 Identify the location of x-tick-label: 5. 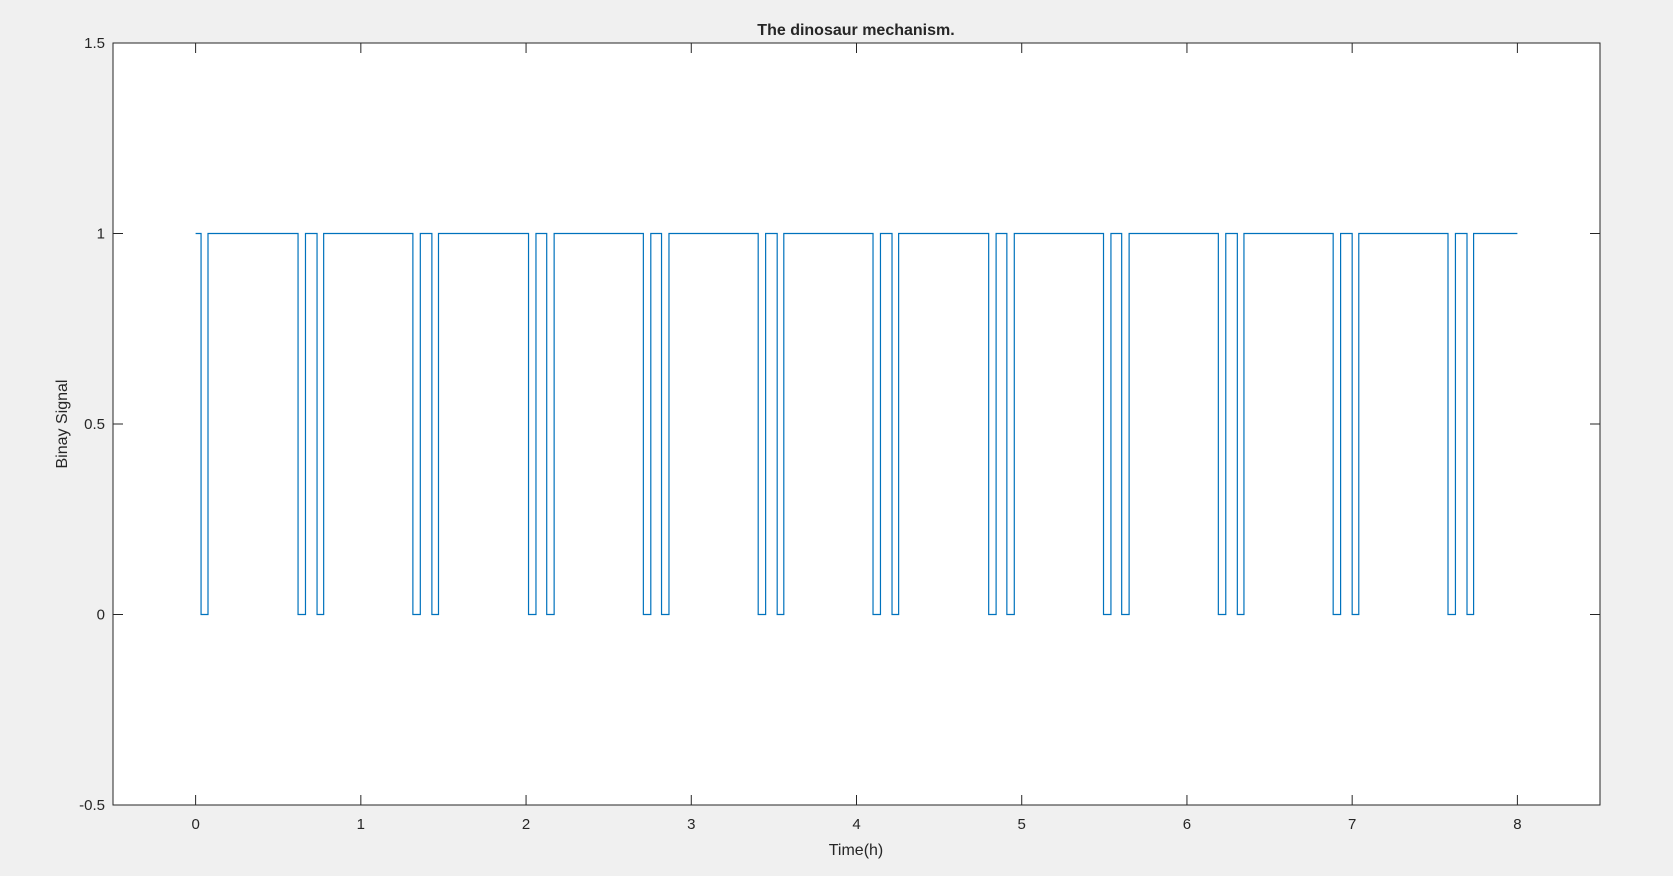
(1022, 824).